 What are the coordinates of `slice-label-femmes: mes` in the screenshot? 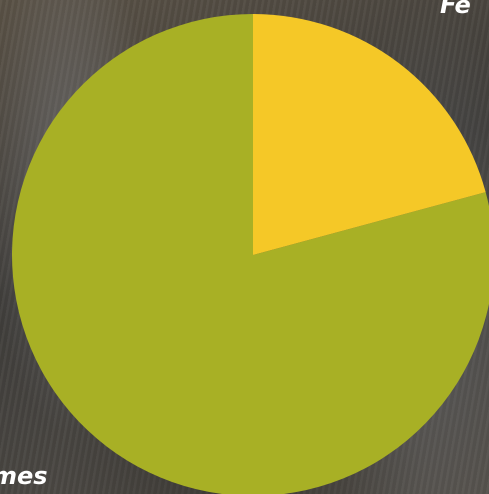 It's located at (24, 476).